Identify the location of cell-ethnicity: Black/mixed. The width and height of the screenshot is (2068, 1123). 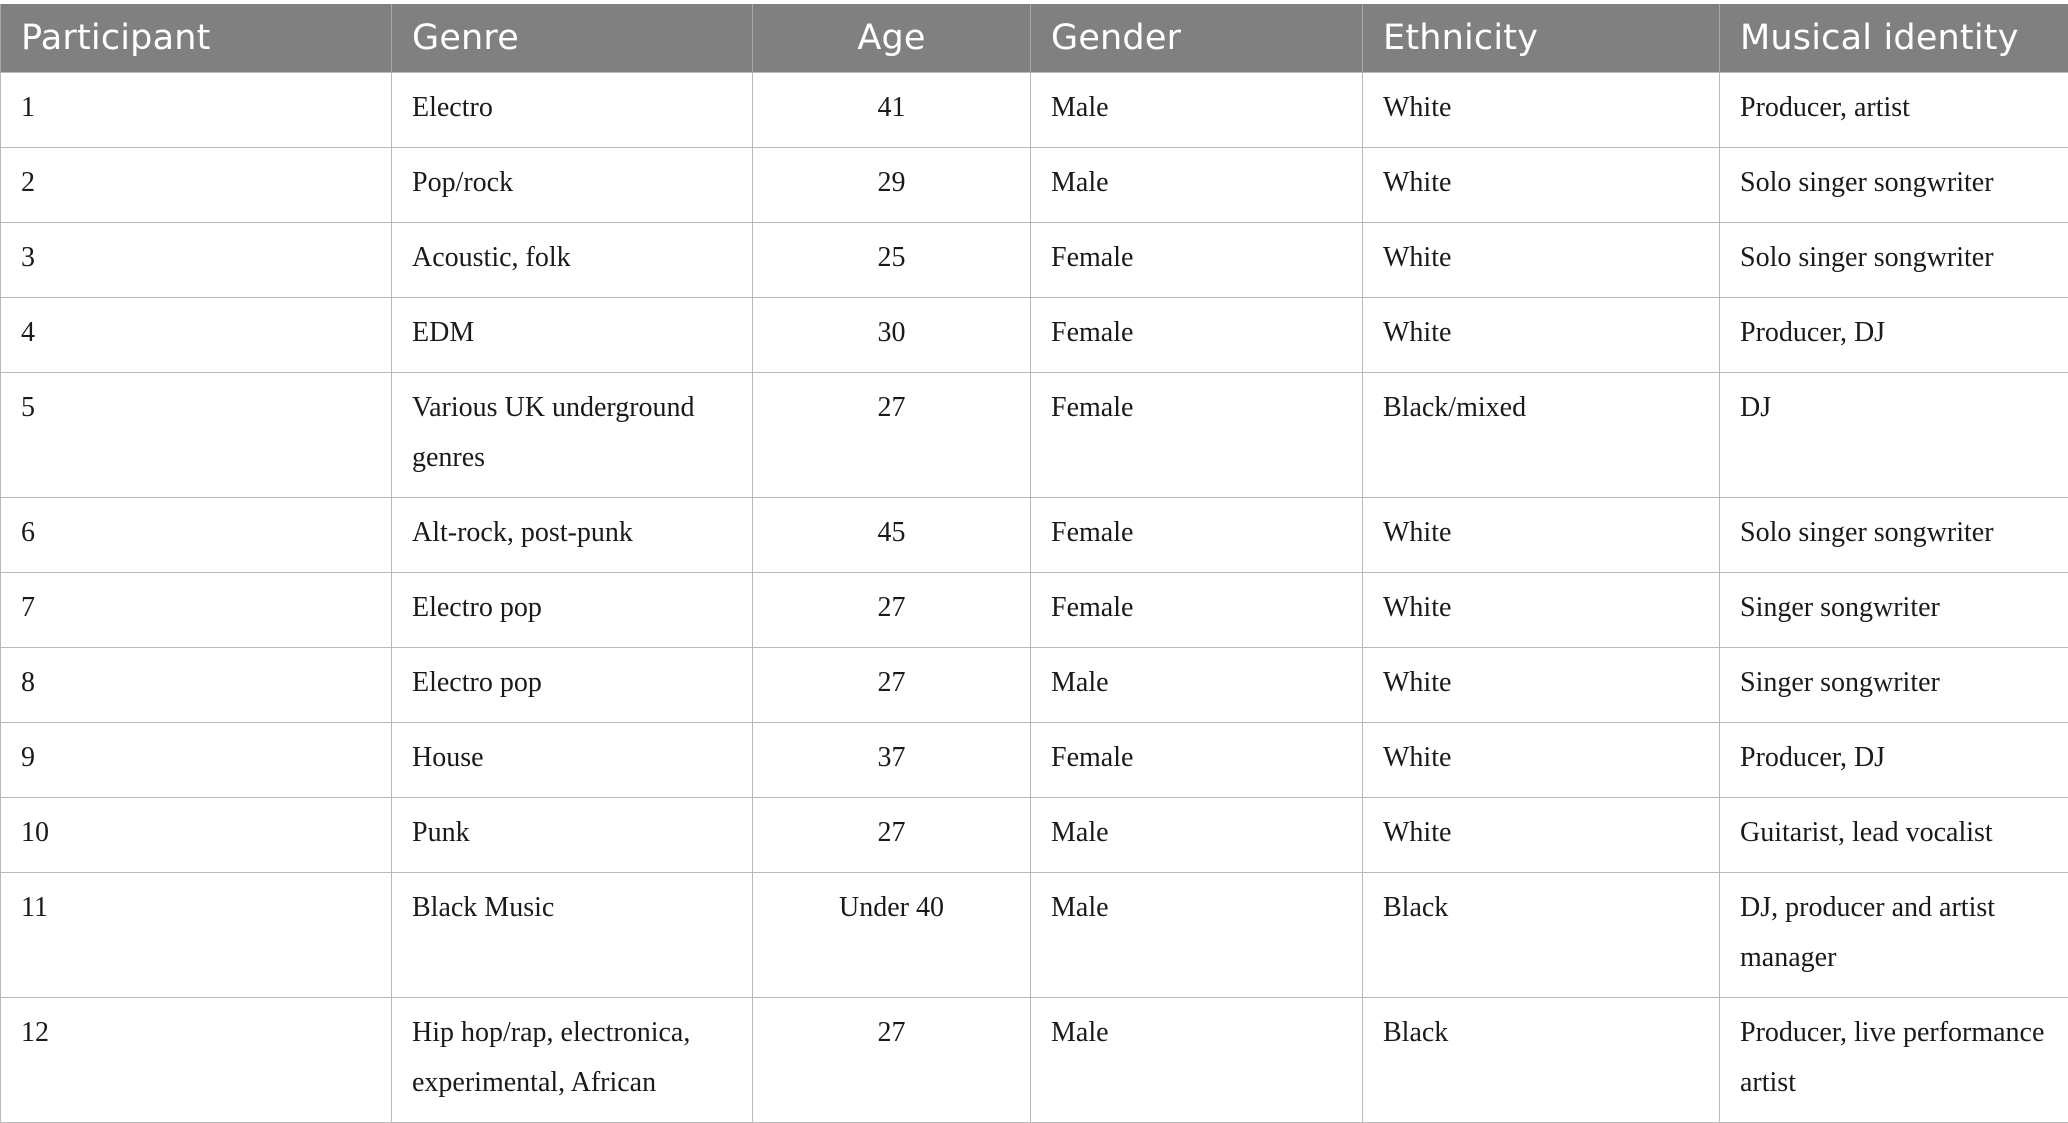
(1541, 435).